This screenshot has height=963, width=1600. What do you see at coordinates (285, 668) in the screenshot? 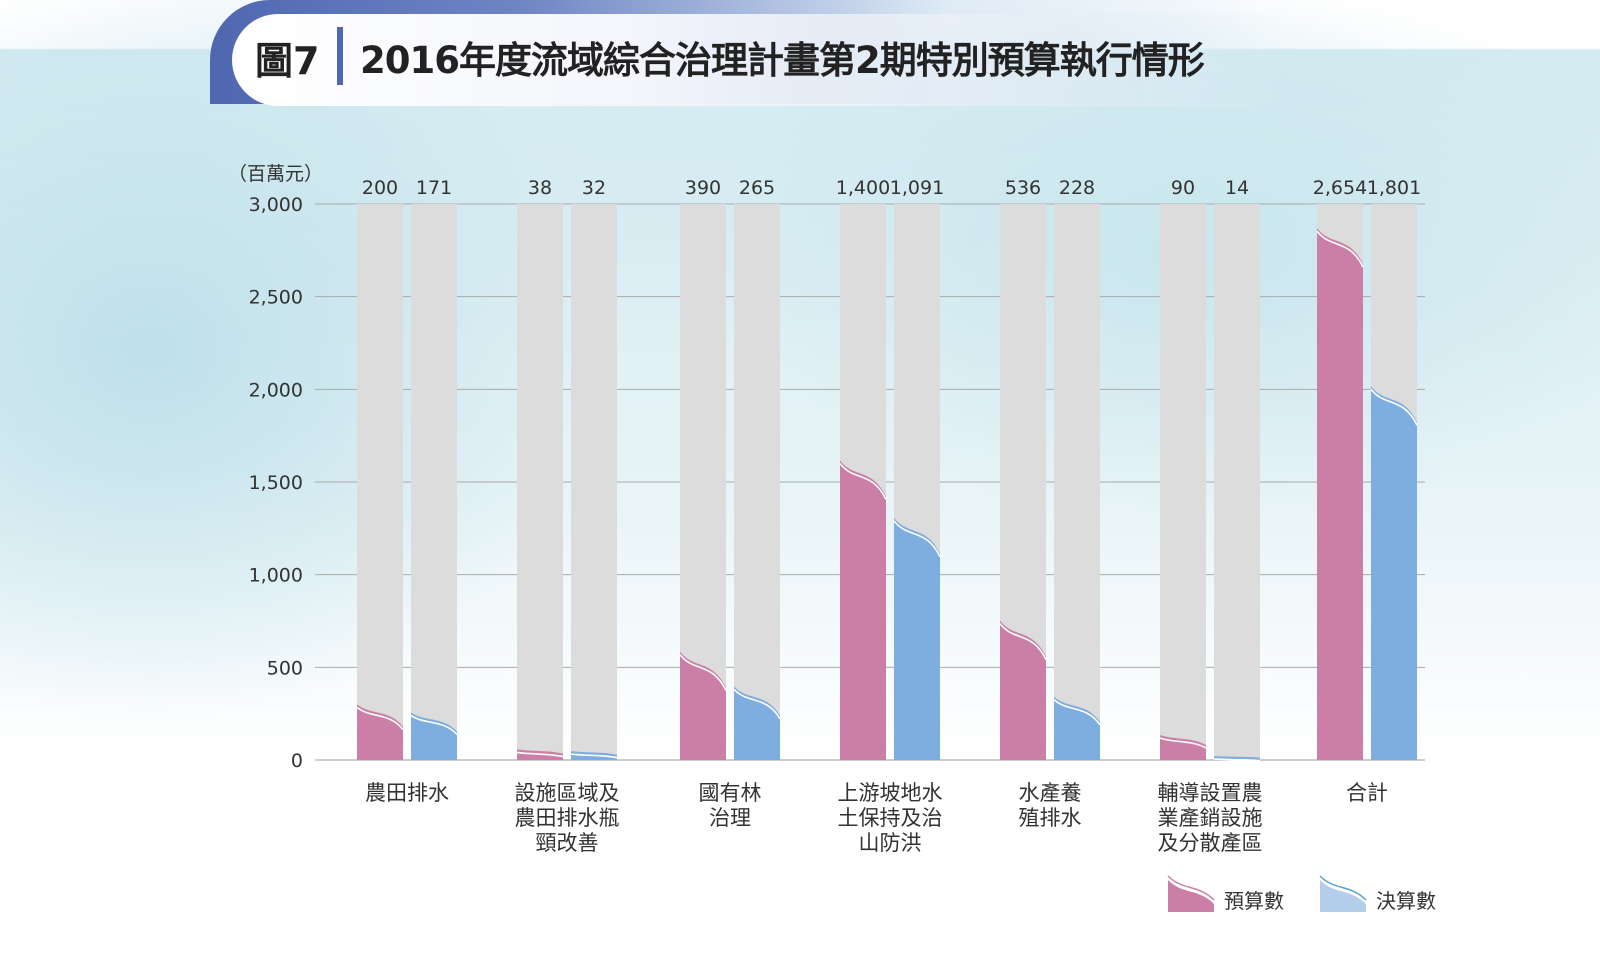
I see `y-tick-label: 500` at bounding box center [285, 668].